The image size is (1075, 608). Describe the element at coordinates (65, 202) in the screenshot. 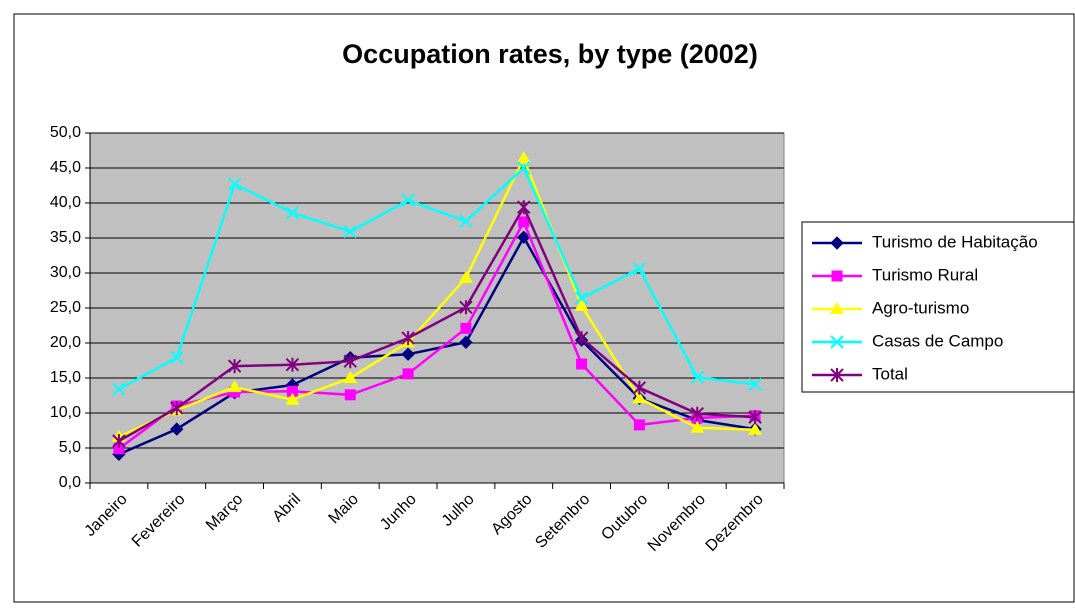

I see `y-tick-label: 40,0` at that location.